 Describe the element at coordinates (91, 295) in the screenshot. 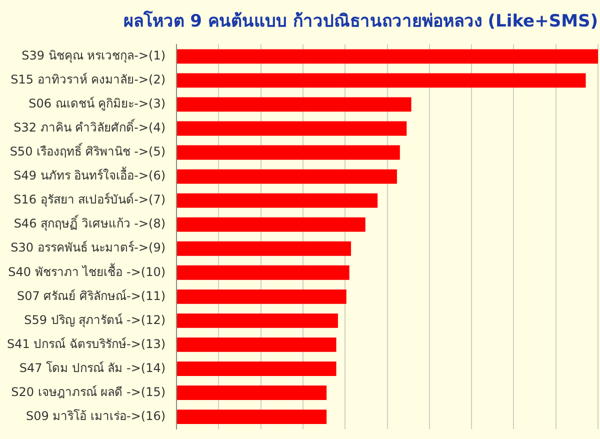

I see `y-tick-label: S07 ศรัณย์ ศิริลักษณ์->(11)` at that location.